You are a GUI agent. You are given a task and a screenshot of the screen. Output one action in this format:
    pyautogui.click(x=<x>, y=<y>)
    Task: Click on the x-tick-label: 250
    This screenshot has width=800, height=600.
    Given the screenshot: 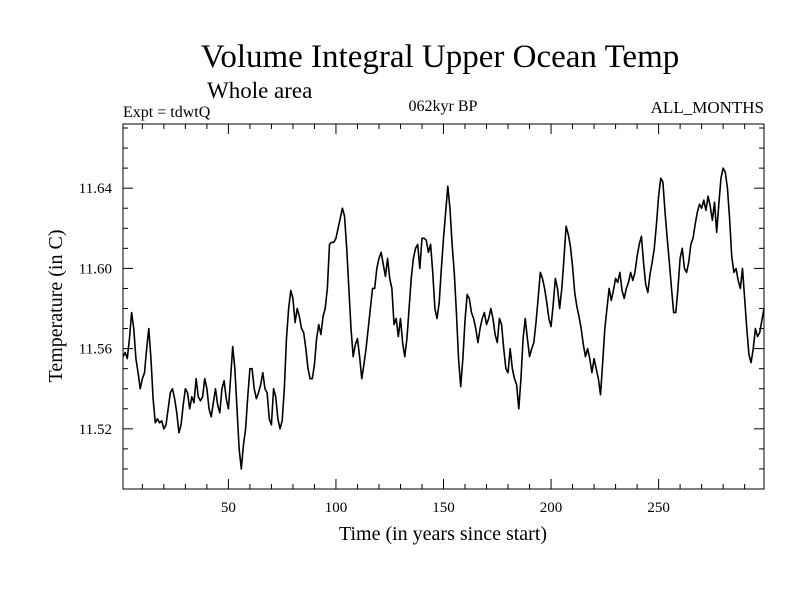 What is the action you would take?
    pyautogui.click(x=658, y=508)
    